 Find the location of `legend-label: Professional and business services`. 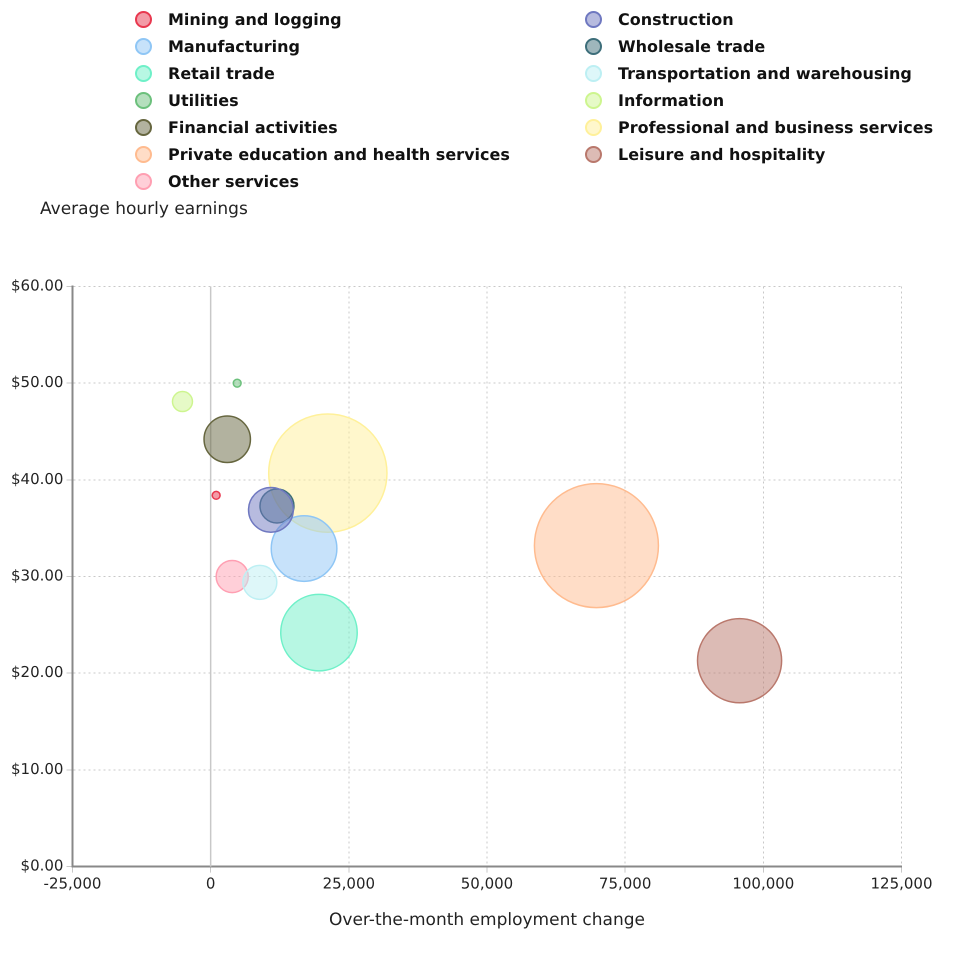

legend-label: Professional and business services is located at coordinates (776, 127).